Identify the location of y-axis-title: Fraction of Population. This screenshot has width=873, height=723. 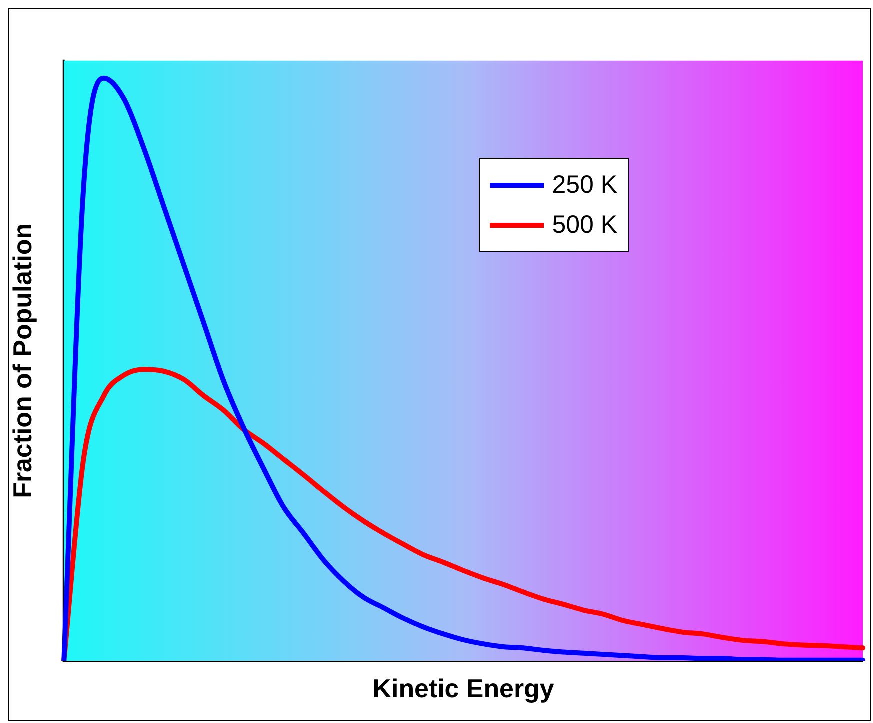
(24, 360).